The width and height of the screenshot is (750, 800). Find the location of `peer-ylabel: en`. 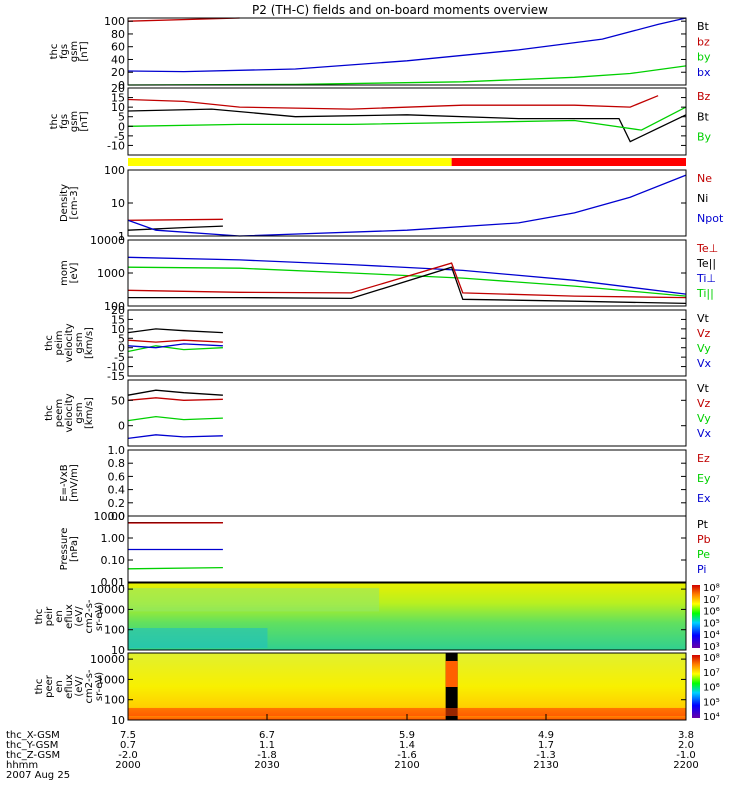

peer-ylabel: en is located at coordinates (59, 686).